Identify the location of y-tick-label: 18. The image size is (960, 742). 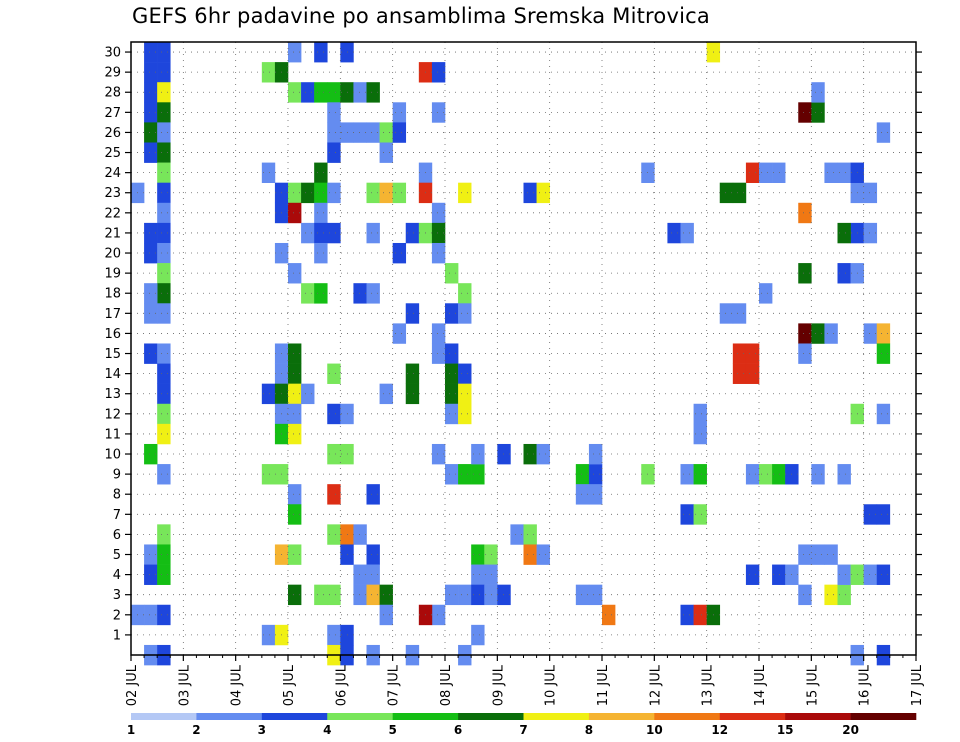
(112, 294).